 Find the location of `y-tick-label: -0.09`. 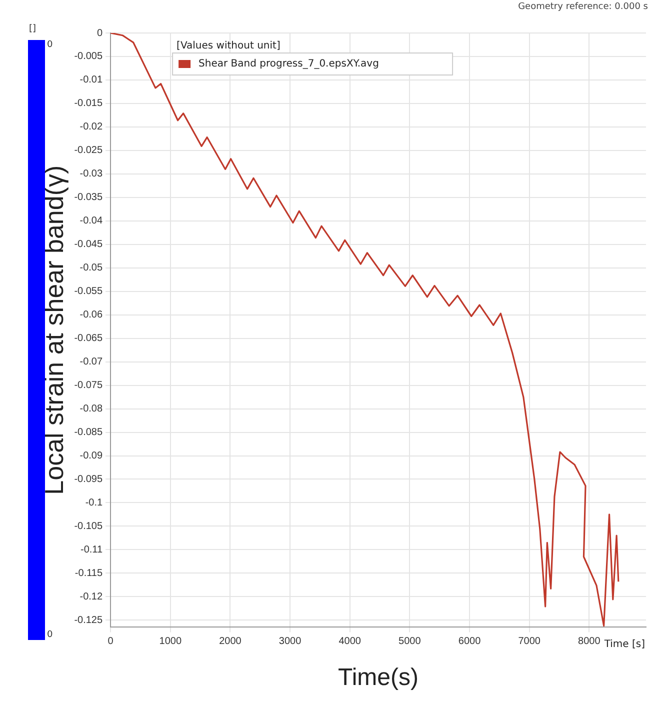

y-tick-label: -0.09 is located at coordinates (91, 456).